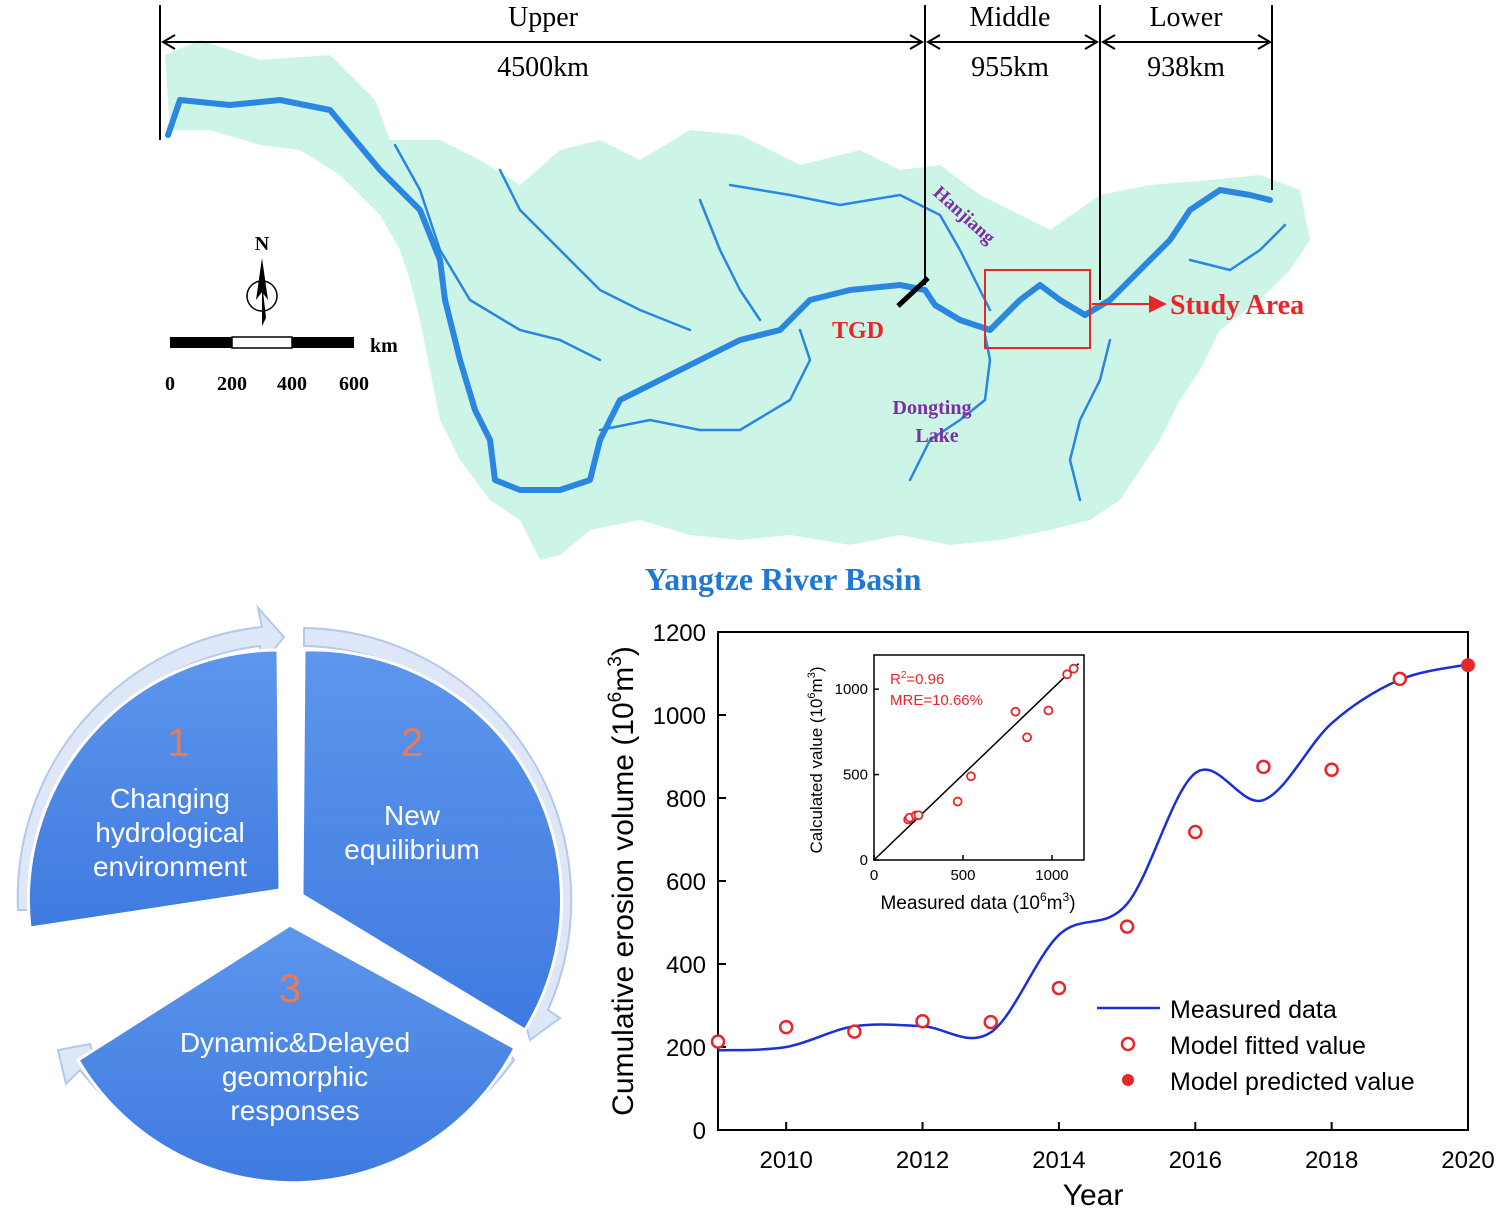 This screenshot has height=1214, width=1500. I want to click on study-area-label: Study Area, so click(1237, 305).